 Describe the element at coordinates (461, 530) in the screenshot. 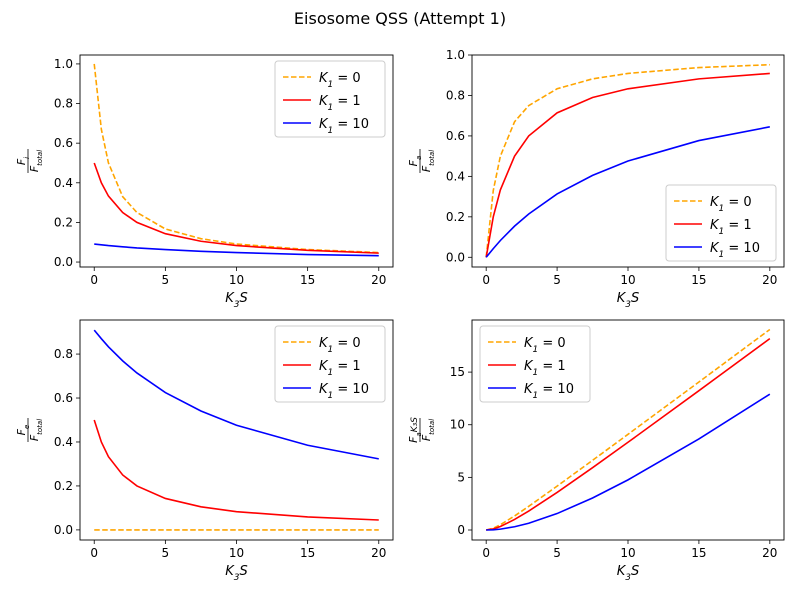

I see `y-tick-label: 0` at that location.